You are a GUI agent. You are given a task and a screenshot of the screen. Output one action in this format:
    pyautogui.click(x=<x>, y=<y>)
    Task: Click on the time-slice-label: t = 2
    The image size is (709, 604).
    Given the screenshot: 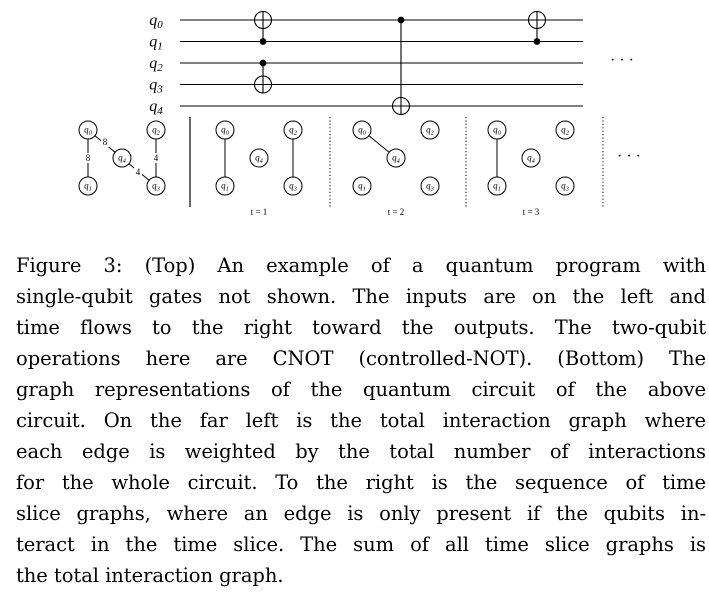 What is the action you would take?
    pyautogui.click(x=396, y=212)
    